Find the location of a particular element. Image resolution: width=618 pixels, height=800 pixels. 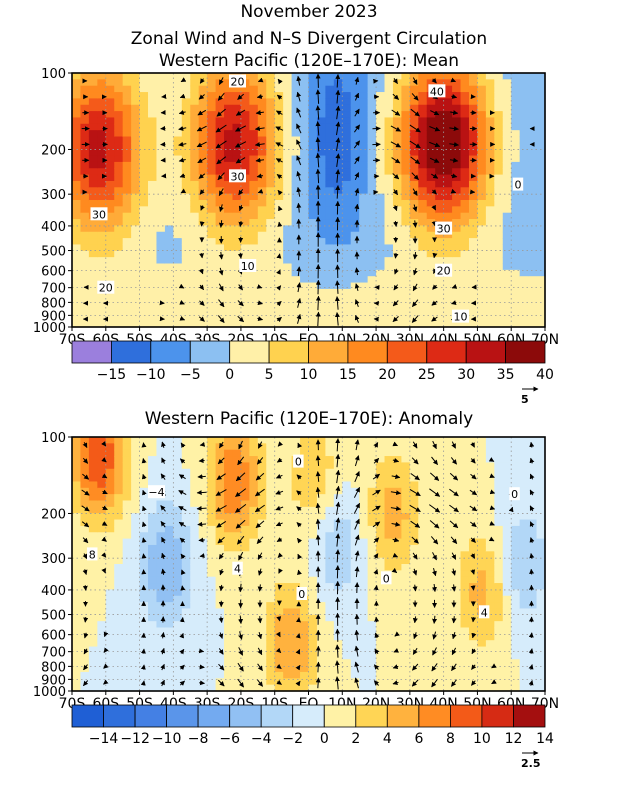

colorbar-swatch is located at coordinates (131, 352).